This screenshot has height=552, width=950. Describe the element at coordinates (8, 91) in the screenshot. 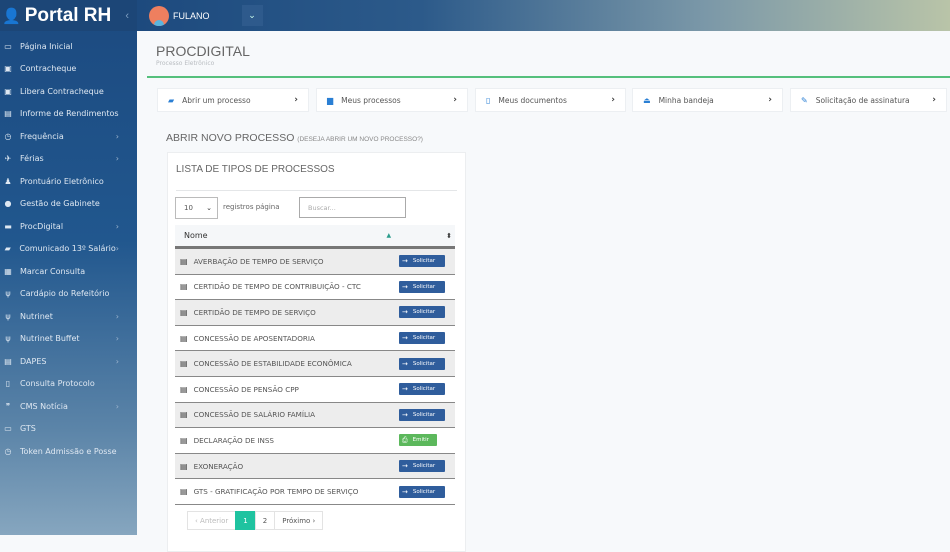

I see `money-icon: ▣` at that location.